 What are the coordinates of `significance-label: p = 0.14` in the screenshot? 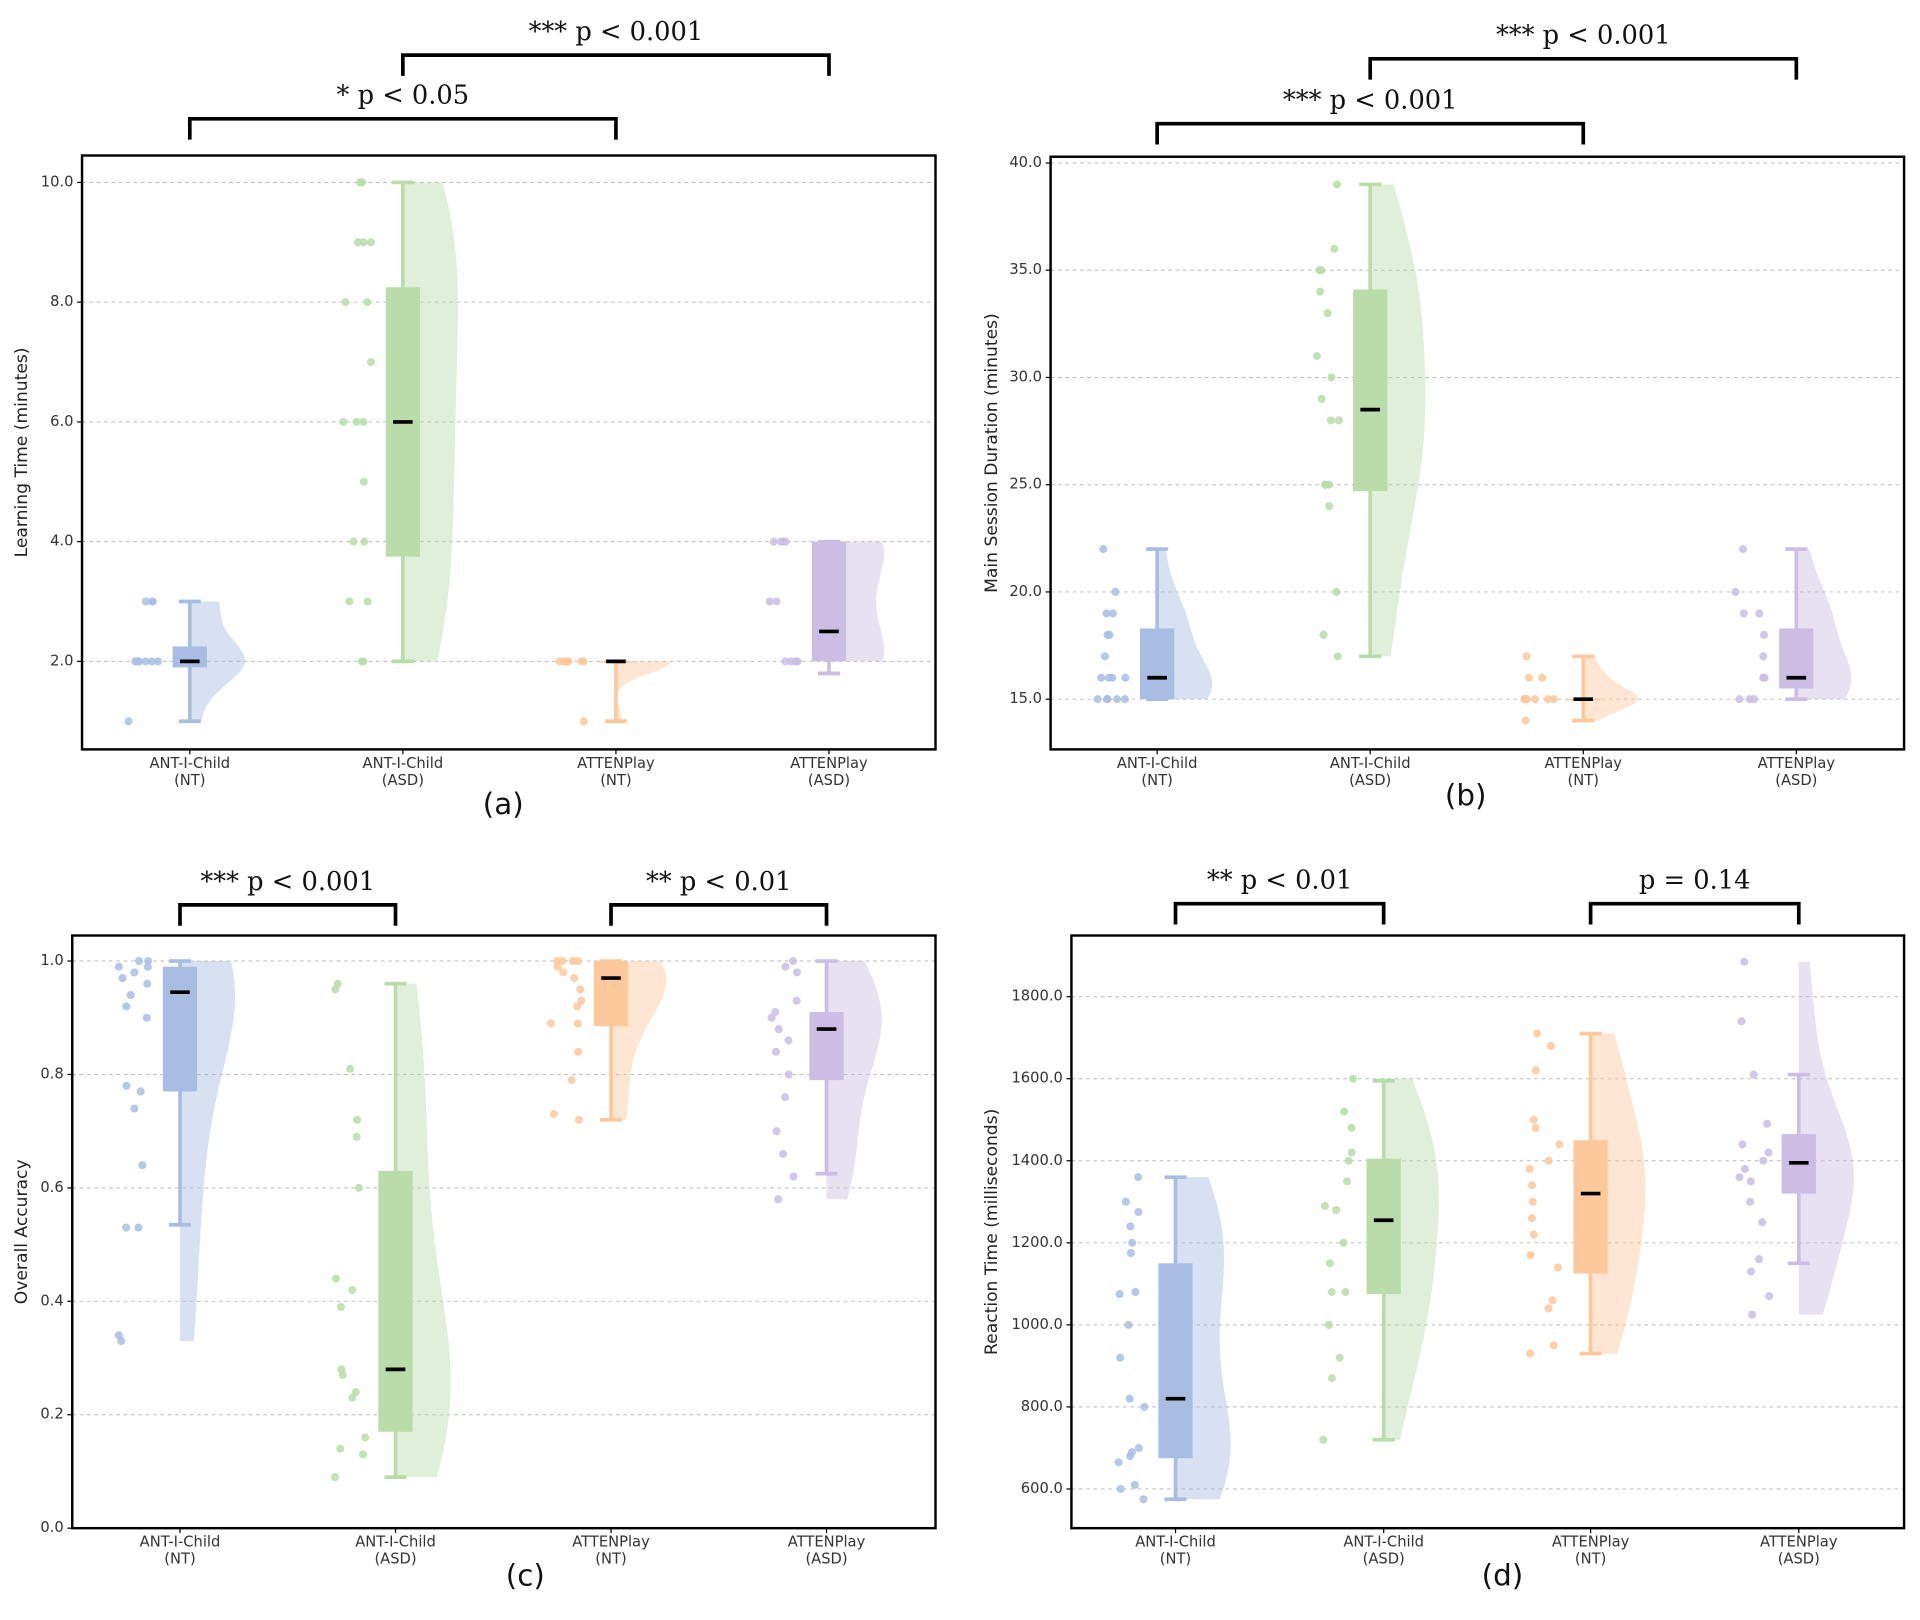 It's located at (1695, 881).